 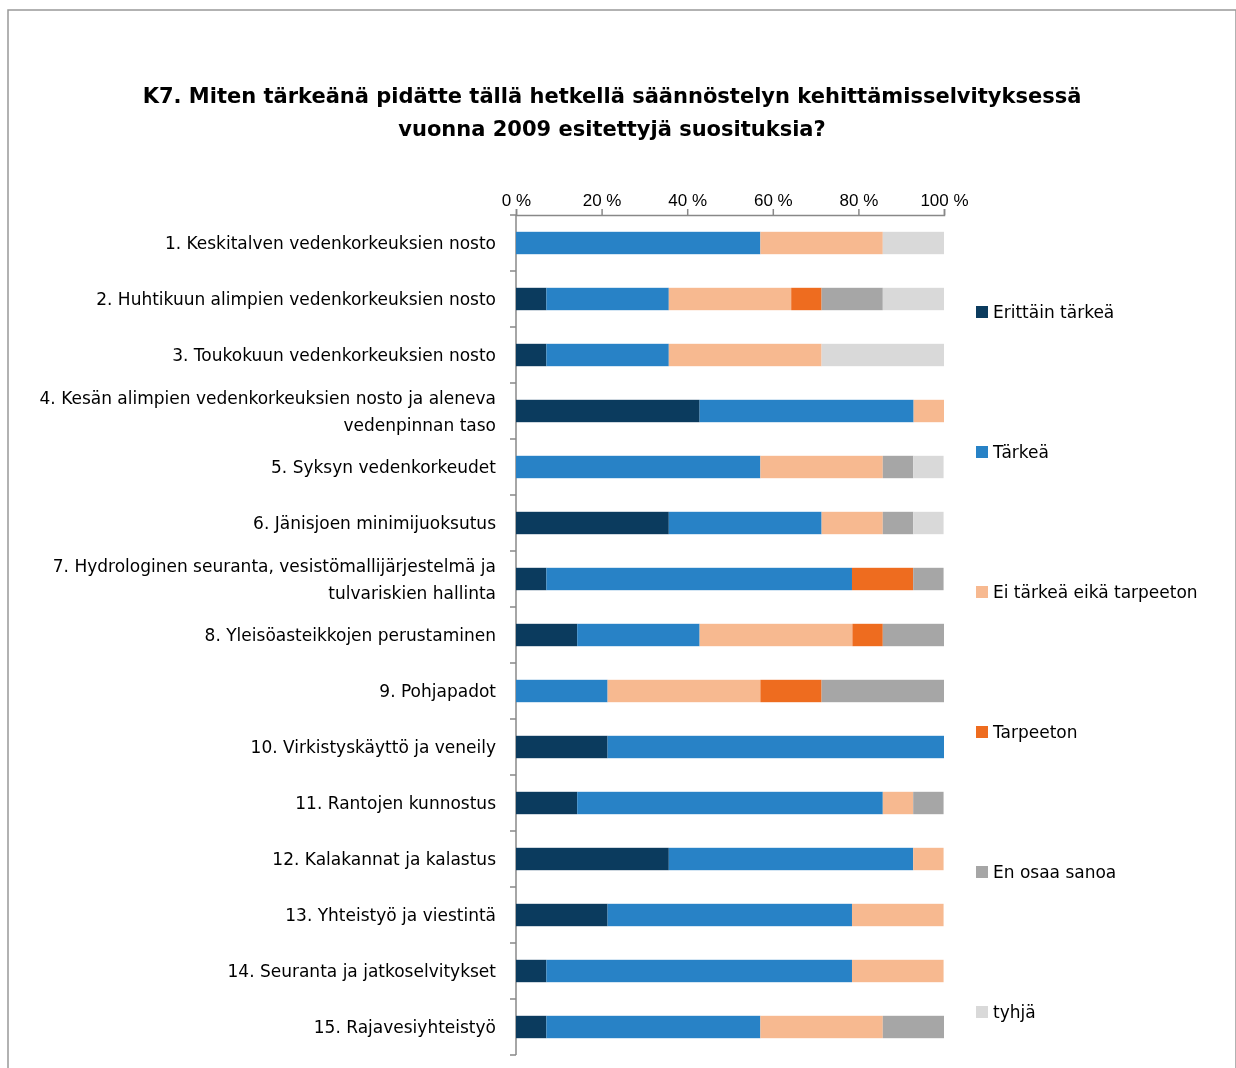 I want to click on y-tick-label: 15. Rajavesiyhteistyö, so click(x=404, y=1027).